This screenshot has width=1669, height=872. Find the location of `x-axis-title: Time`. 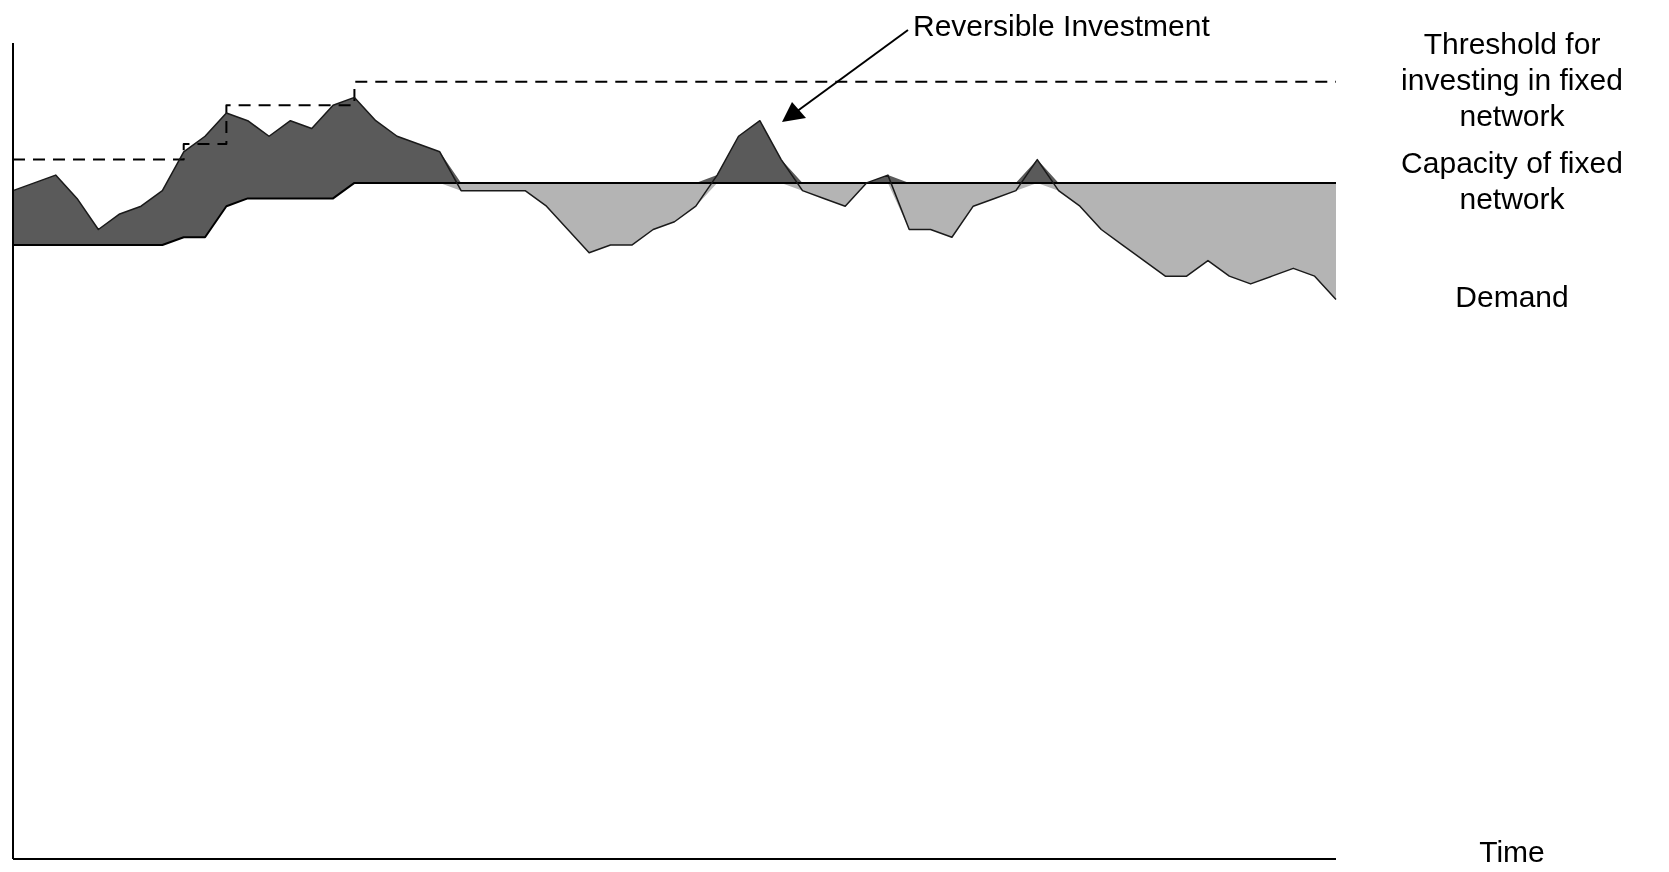

x-axis-title: Time is located at coordinates (1512, 851).